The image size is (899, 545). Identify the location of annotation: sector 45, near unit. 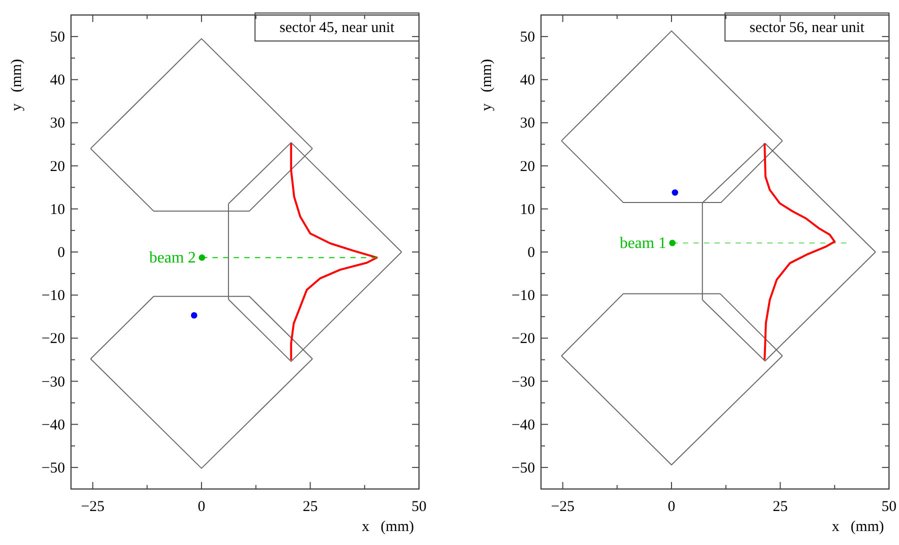
(338, 28).